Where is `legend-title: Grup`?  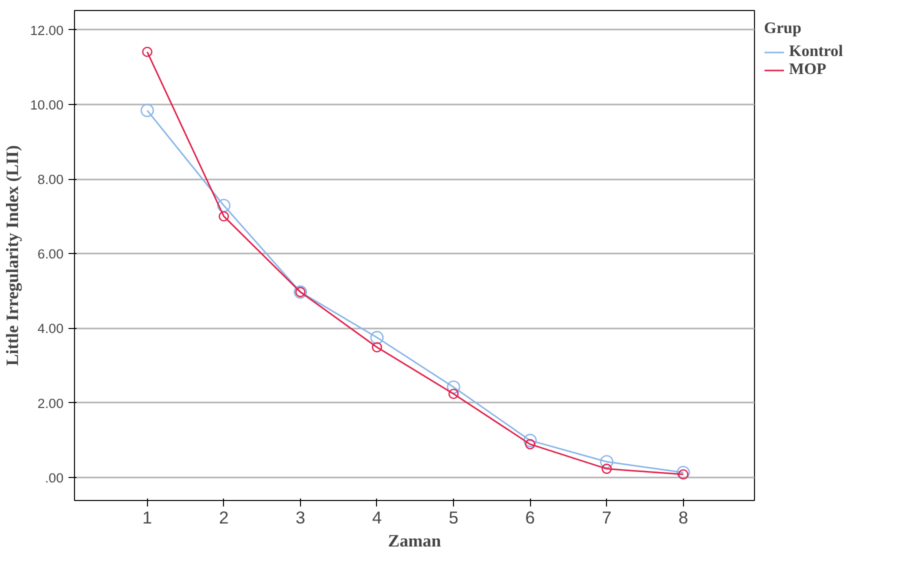 legend-title: Grup is located at coordinates (783, 29).